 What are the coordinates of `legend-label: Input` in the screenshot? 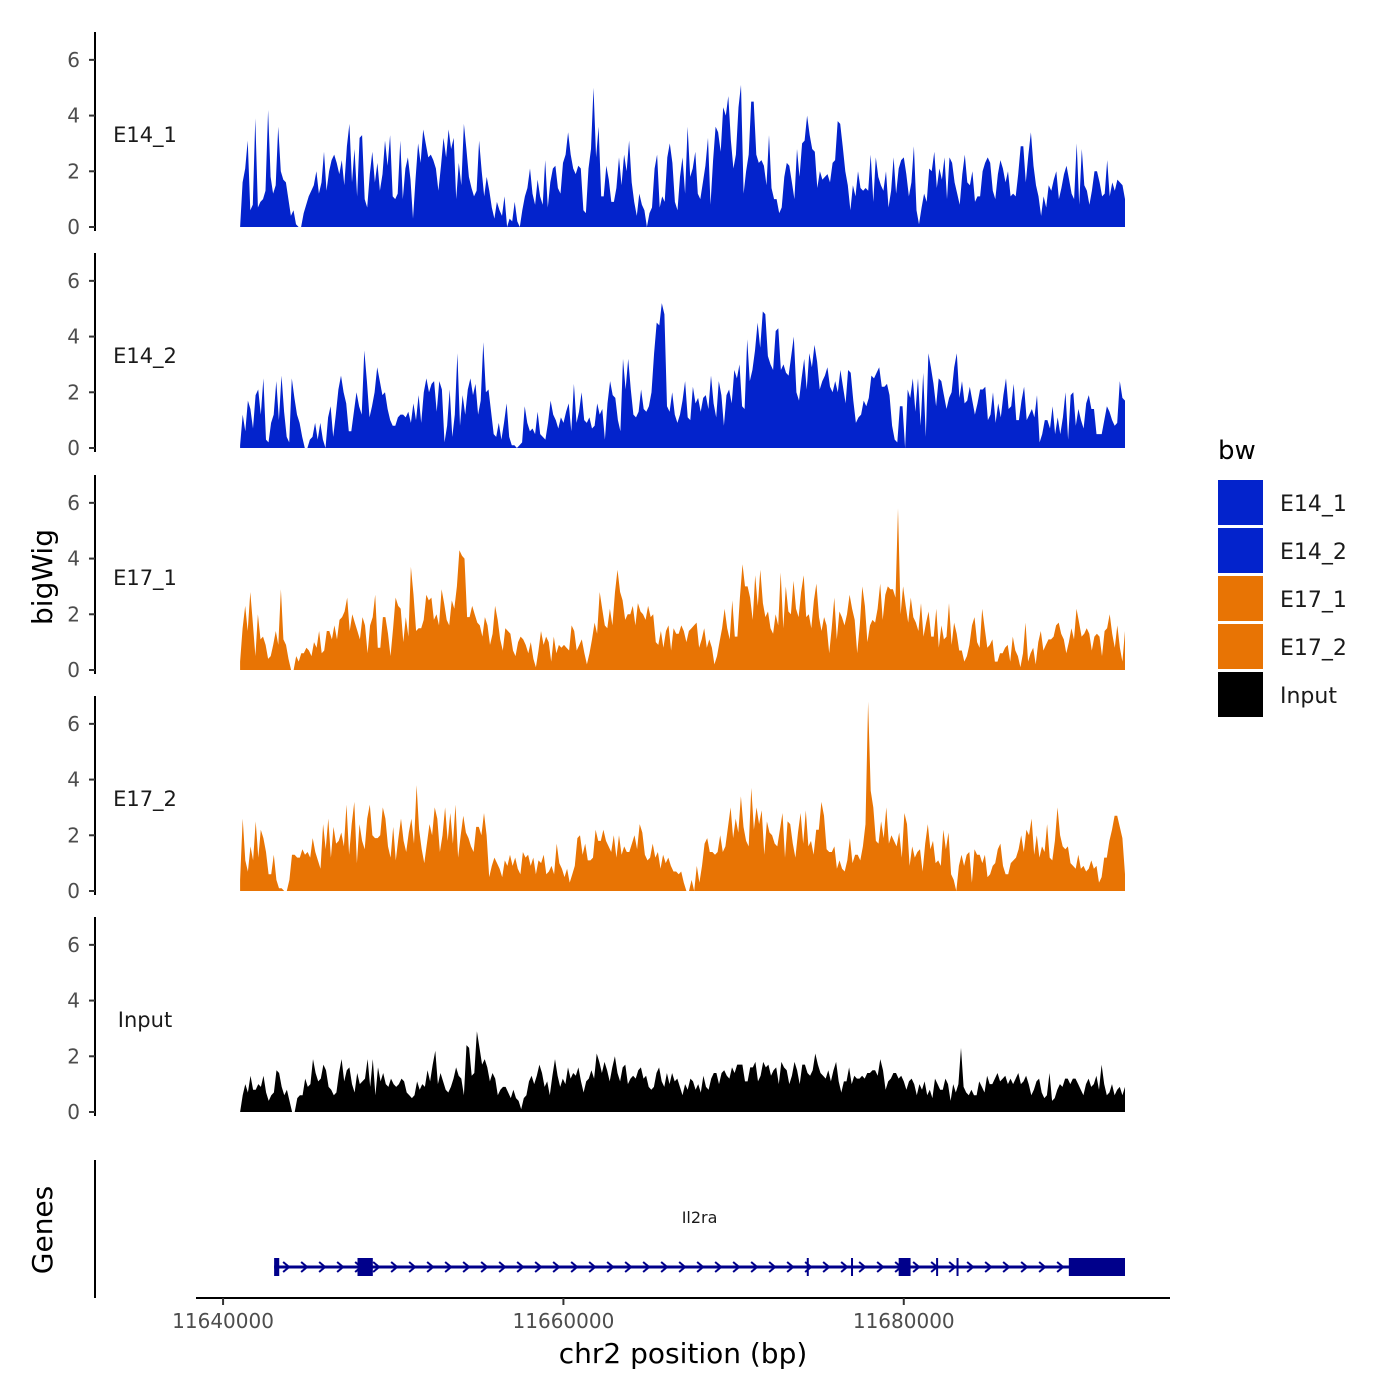 It's located at (1308, 696).